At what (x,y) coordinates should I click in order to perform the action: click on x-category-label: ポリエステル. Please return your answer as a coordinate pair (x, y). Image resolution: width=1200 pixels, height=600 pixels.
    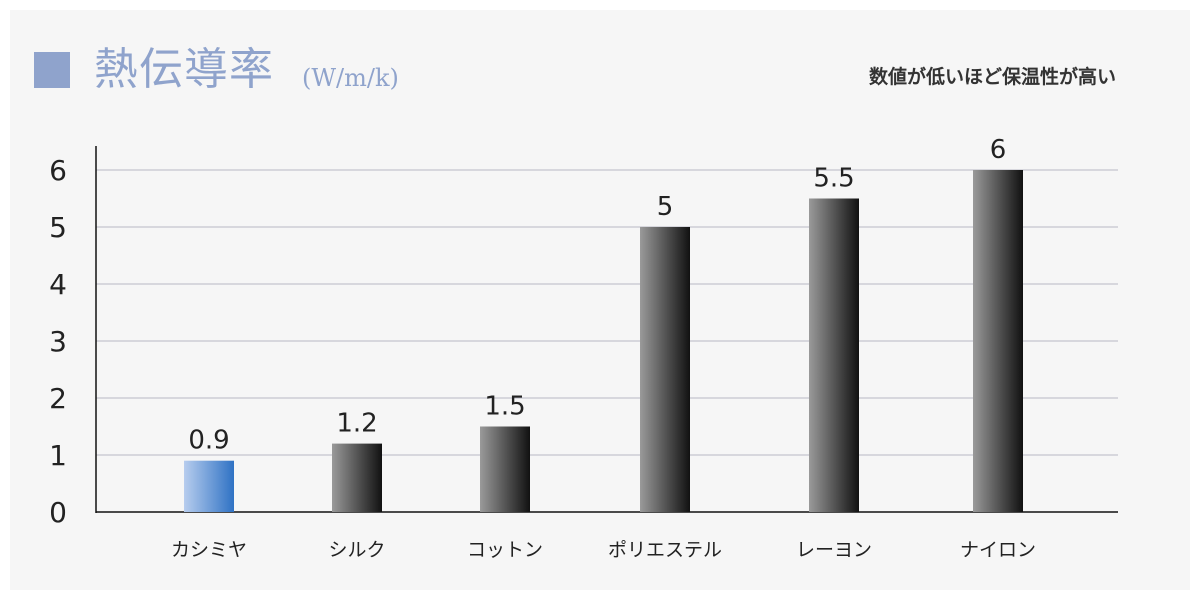
    Looking at the image, I should click on (665, 550).